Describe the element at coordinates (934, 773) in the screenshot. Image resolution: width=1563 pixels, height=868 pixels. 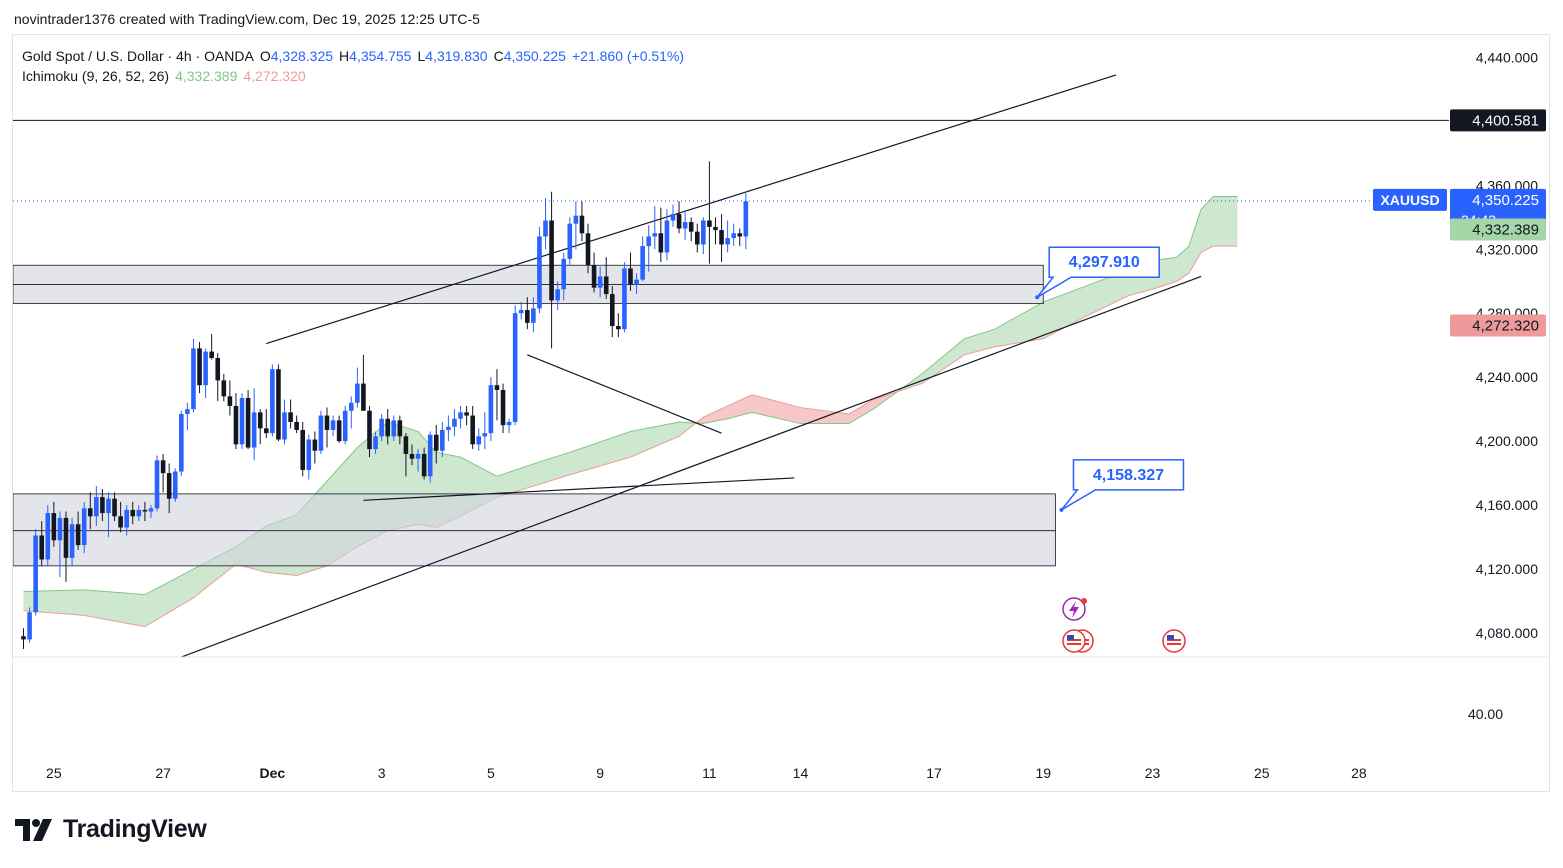
I see `time-tick-label: 17` at that location.